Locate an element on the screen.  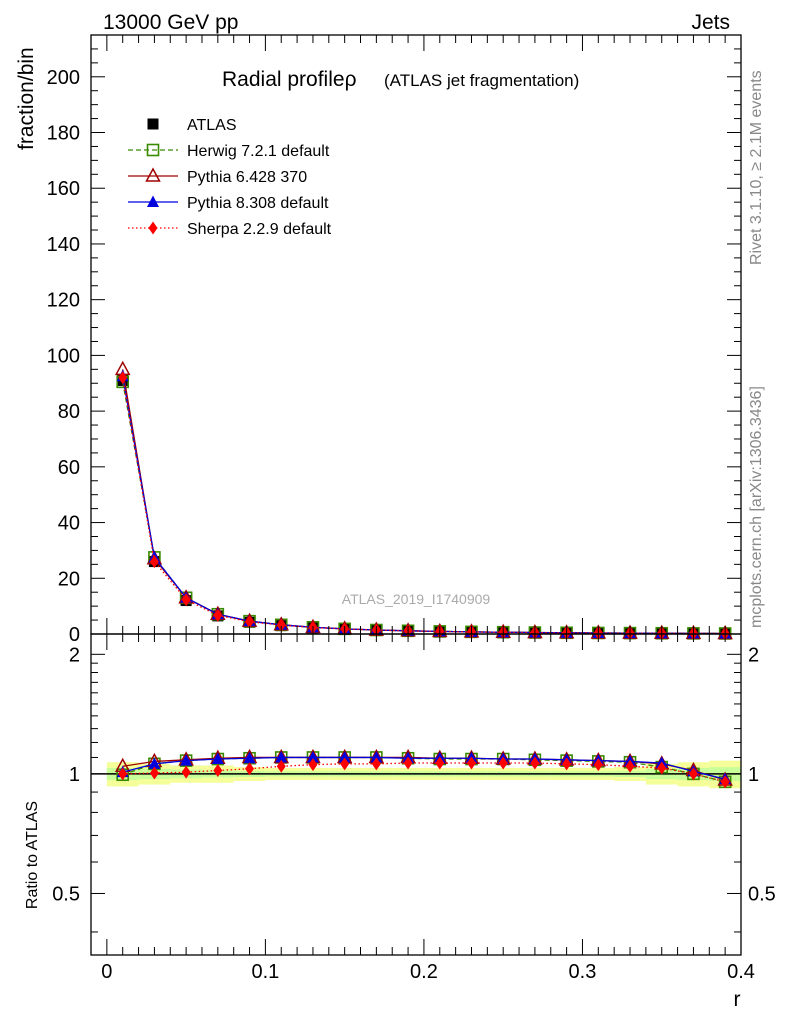
main-y-tick-label: 80 is located at coordinates (69, 412).